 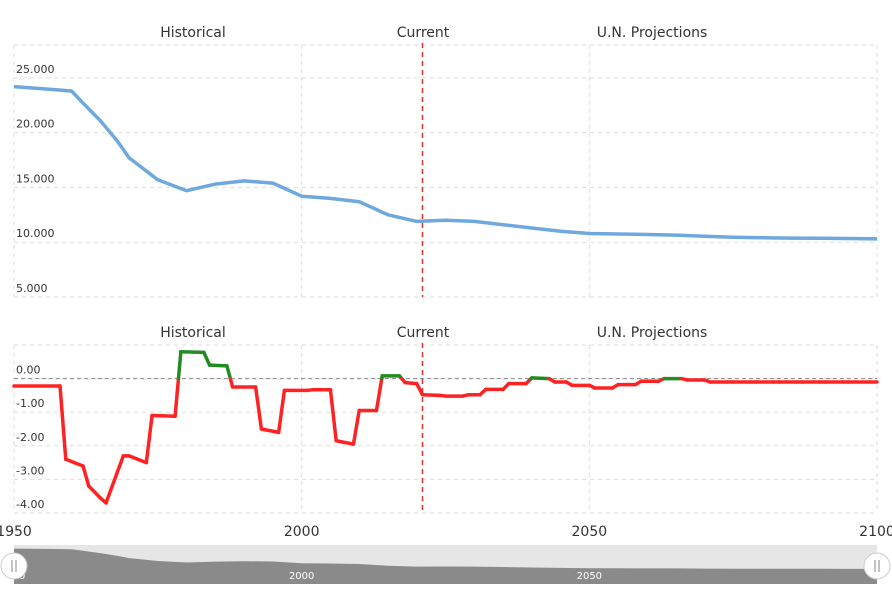 What do you see at coordinates (35, 124) in the screenshot?
I see `y-tick-label: 20.000` at bounding box center [35, 124].